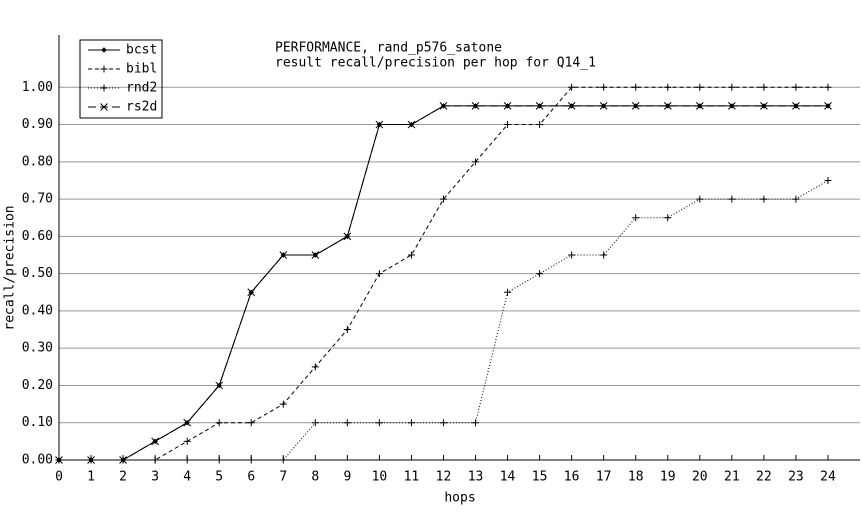  I want to click on x-axis-label: hops, so click(459, 498).